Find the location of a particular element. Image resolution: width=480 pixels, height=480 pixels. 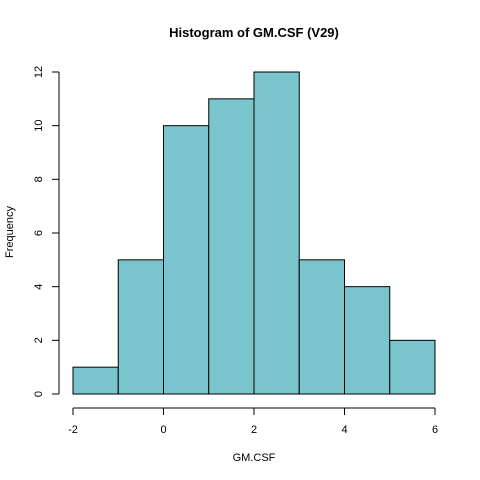

y-tick-label: 8 is located at coordinates (39, 179).